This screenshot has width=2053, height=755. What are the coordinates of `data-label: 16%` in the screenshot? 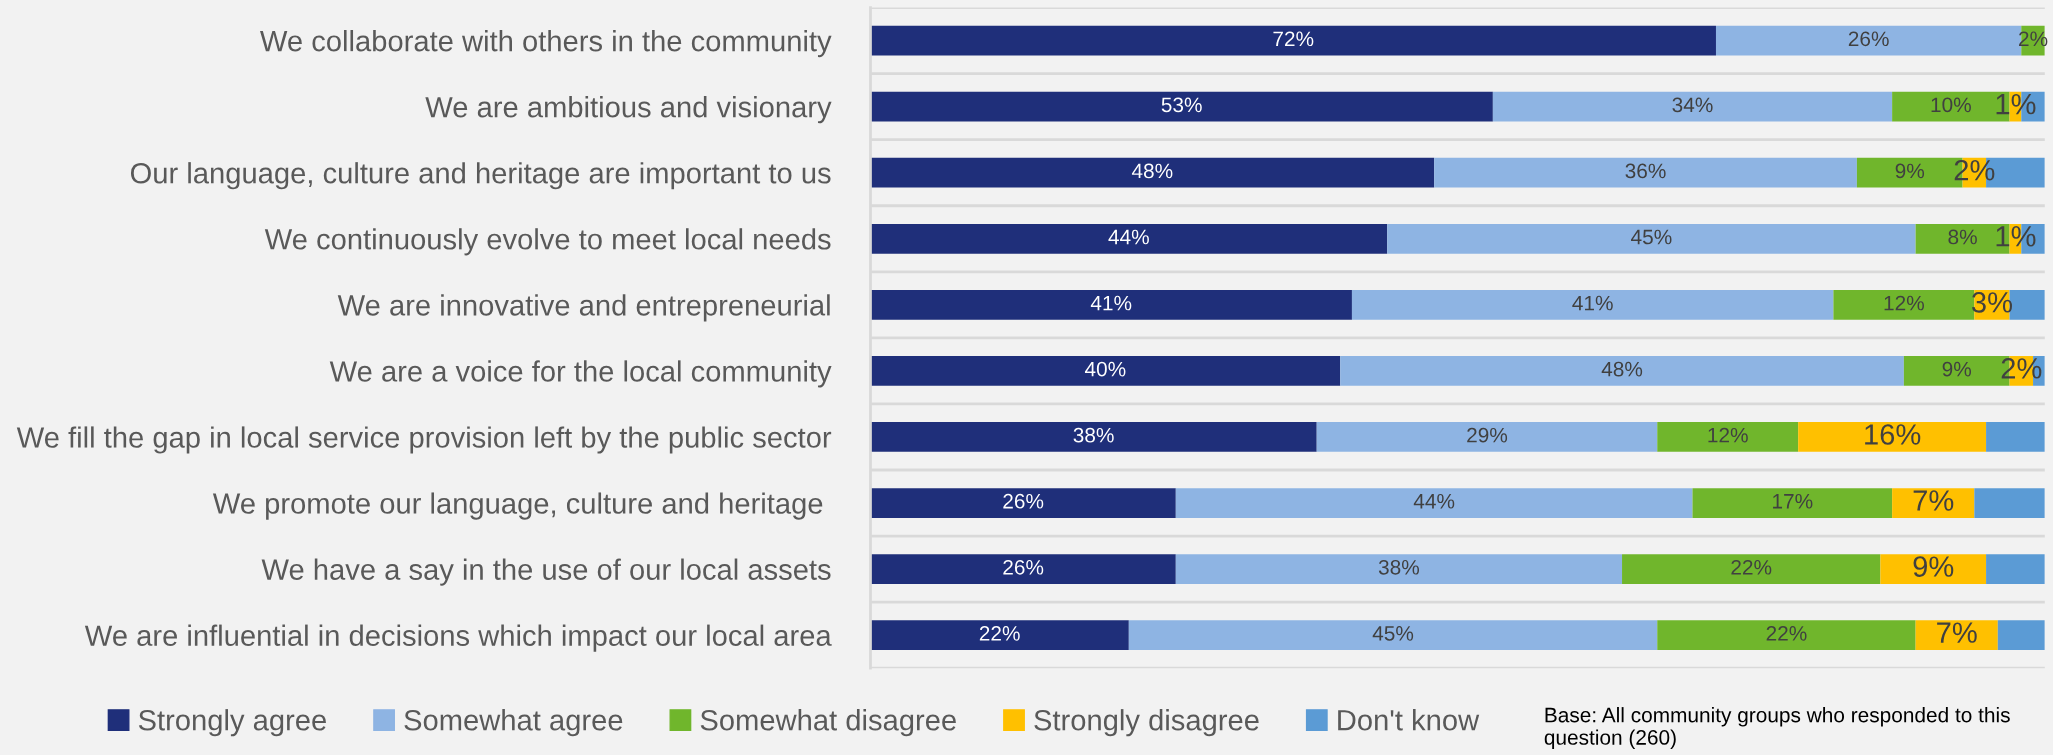 It's located at (1893, 434).